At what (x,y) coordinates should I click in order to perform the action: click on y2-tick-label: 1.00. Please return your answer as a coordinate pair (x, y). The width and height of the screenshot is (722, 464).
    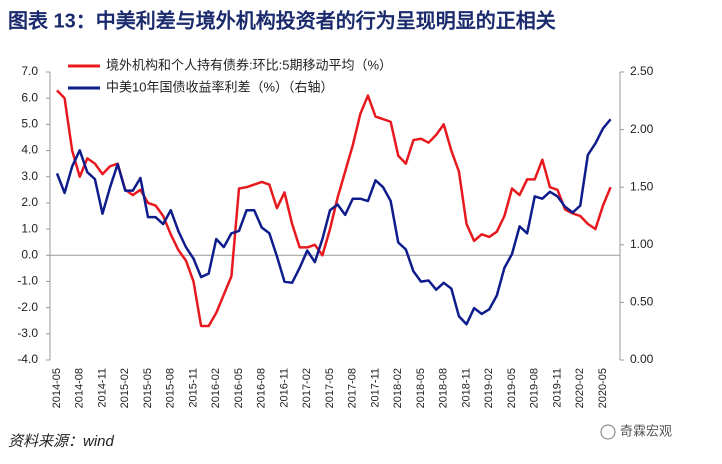
    Looking at the image, I should click on (642, 244).